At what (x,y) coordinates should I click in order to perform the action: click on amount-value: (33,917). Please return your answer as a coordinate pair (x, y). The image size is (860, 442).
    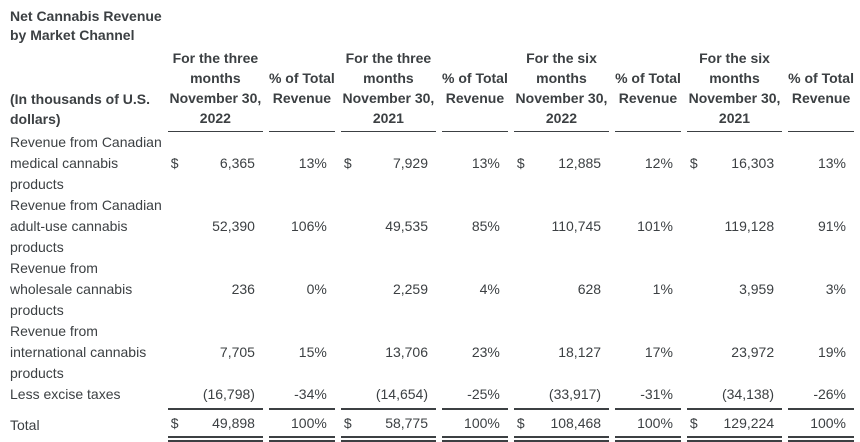
    Looking at the image, I should click on (575, 394).